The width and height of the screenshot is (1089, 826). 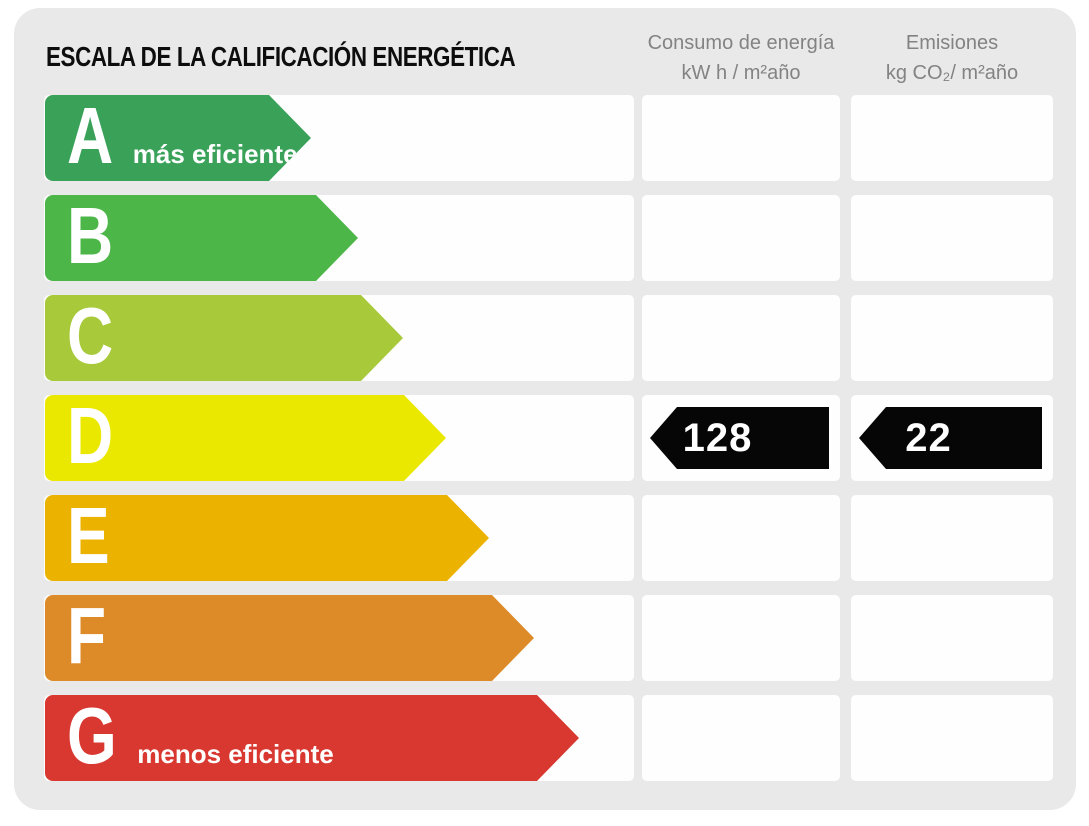 I want to click on rating-bar-arrow: E, so click(x=267, y=538).